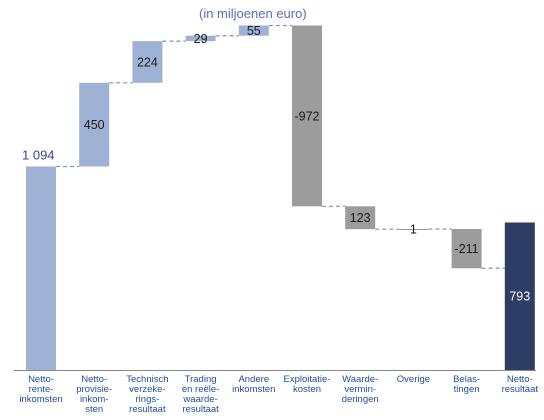 Image resolution: width=544 pixels, height=420 pixels. Describe the element at coordinates (253, 384) in the screenshot. I see `category-label: Andere inkomsten` at that location.